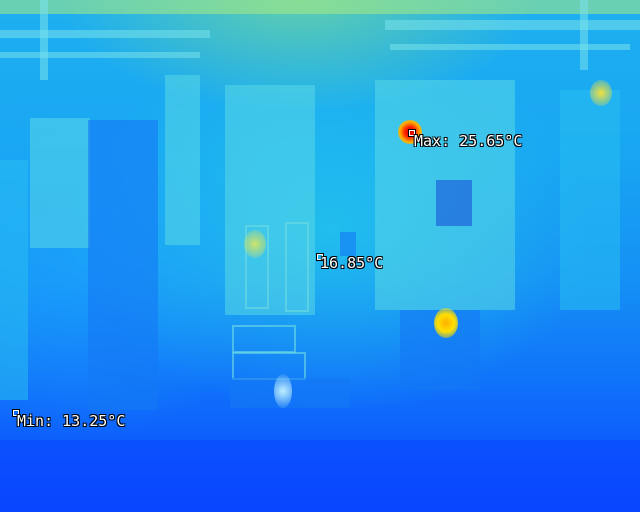 The width and height of the screenshot is (640, 512). I want to click on cabinet-far-right, so click(590, 200).